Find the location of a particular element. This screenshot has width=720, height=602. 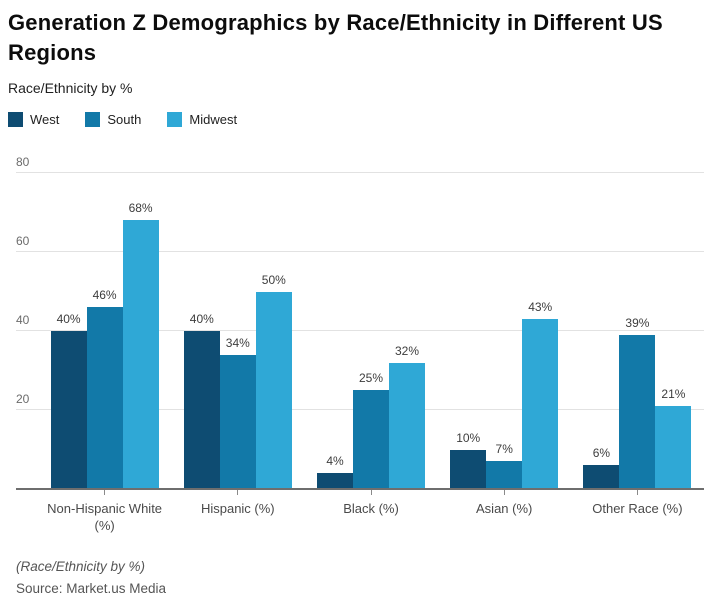

legend-item-west: West is located at coordinates (33, 119).